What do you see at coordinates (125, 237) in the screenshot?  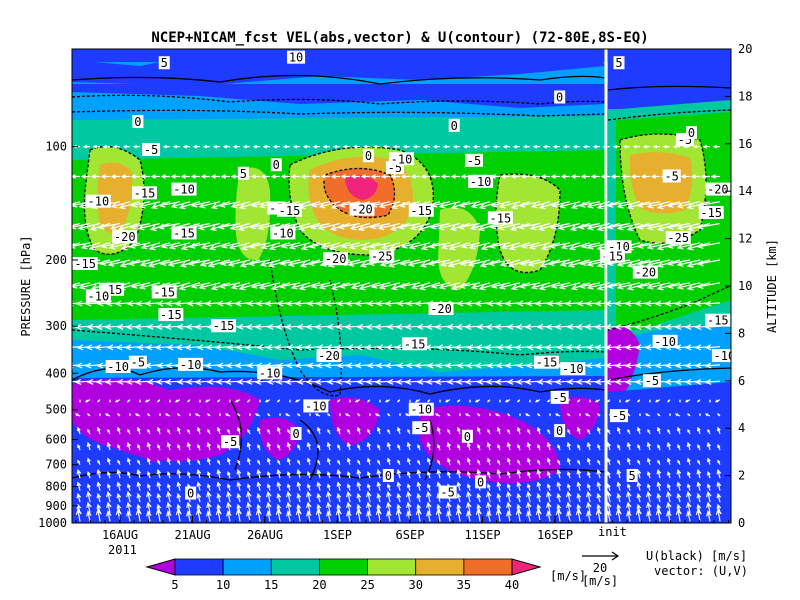 I see `svg-text: -20` at bounding box center [125, 237].